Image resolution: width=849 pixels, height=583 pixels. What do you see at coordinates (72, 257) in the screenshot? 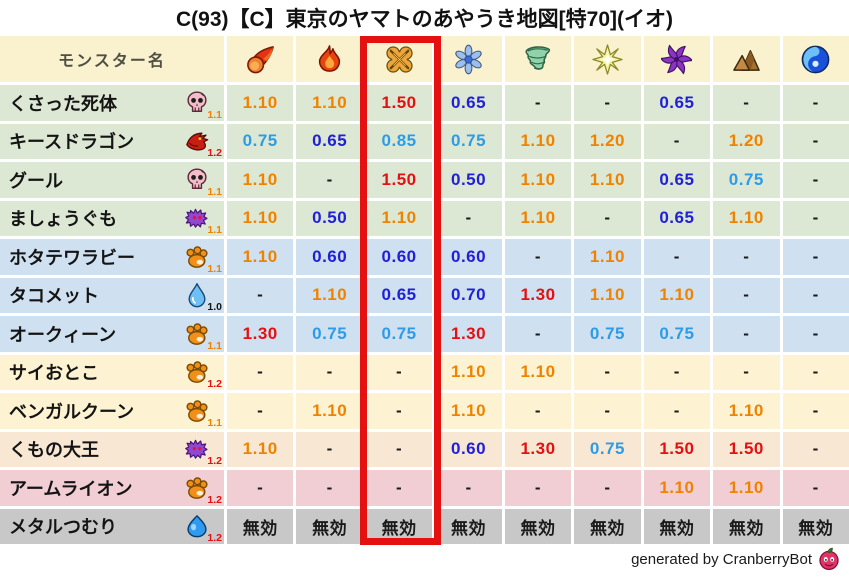
I see `monster-name: ホタテワラビー` at bounding box center [72, 257].